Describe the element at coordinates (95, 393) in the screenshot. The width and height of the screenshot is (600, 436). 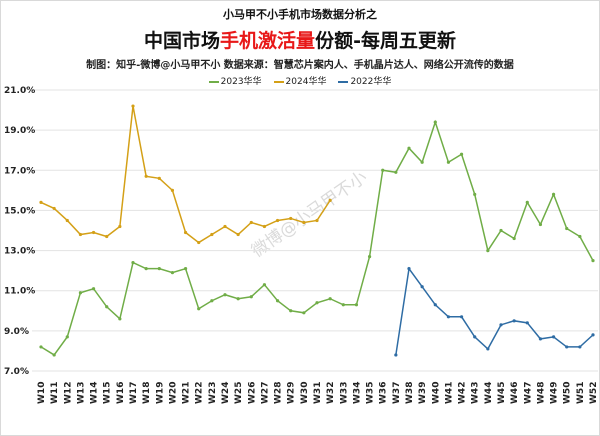
I see `x-tick-label: W14` at that location.